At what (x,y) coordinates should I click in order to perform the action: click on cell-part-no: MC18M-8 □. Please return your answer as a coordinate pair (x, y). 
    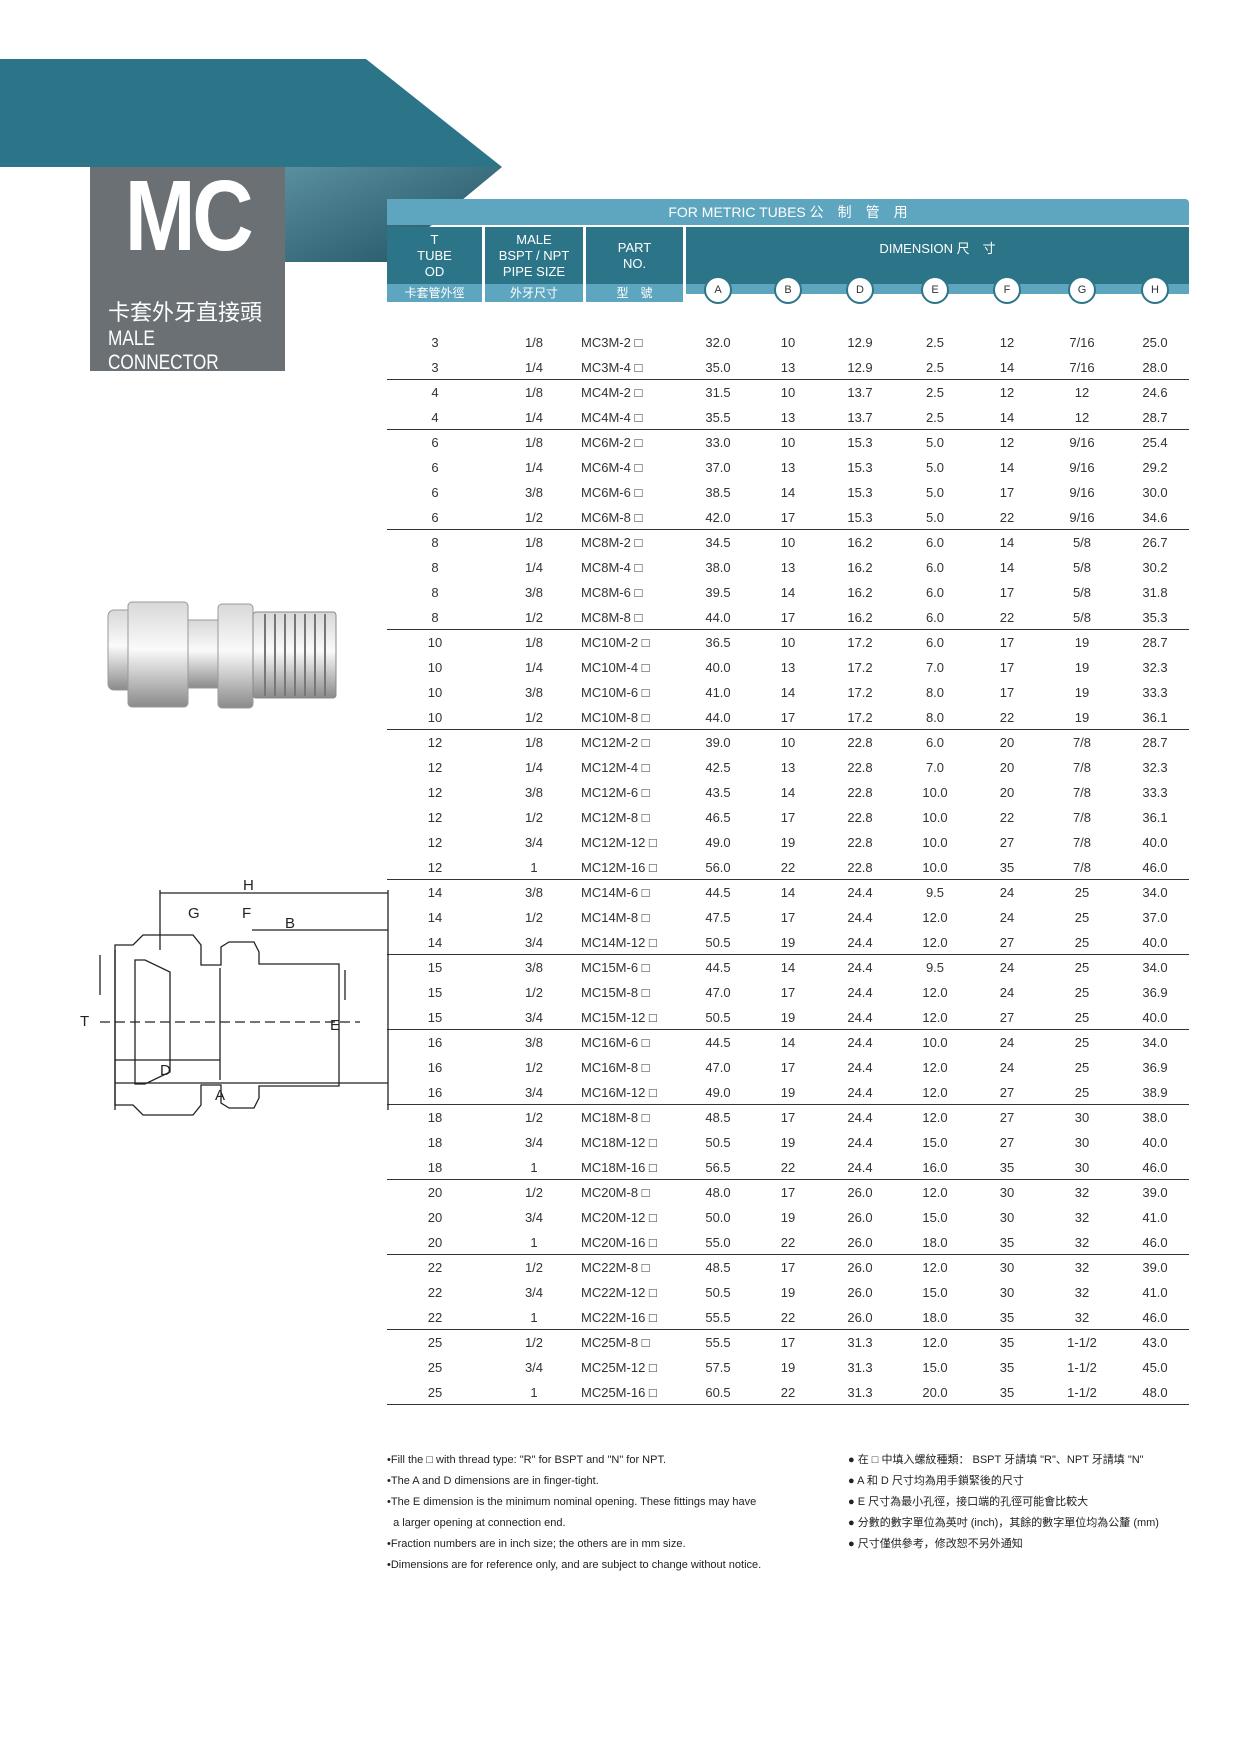
    Looking at the image, I should click on (615, 1117).